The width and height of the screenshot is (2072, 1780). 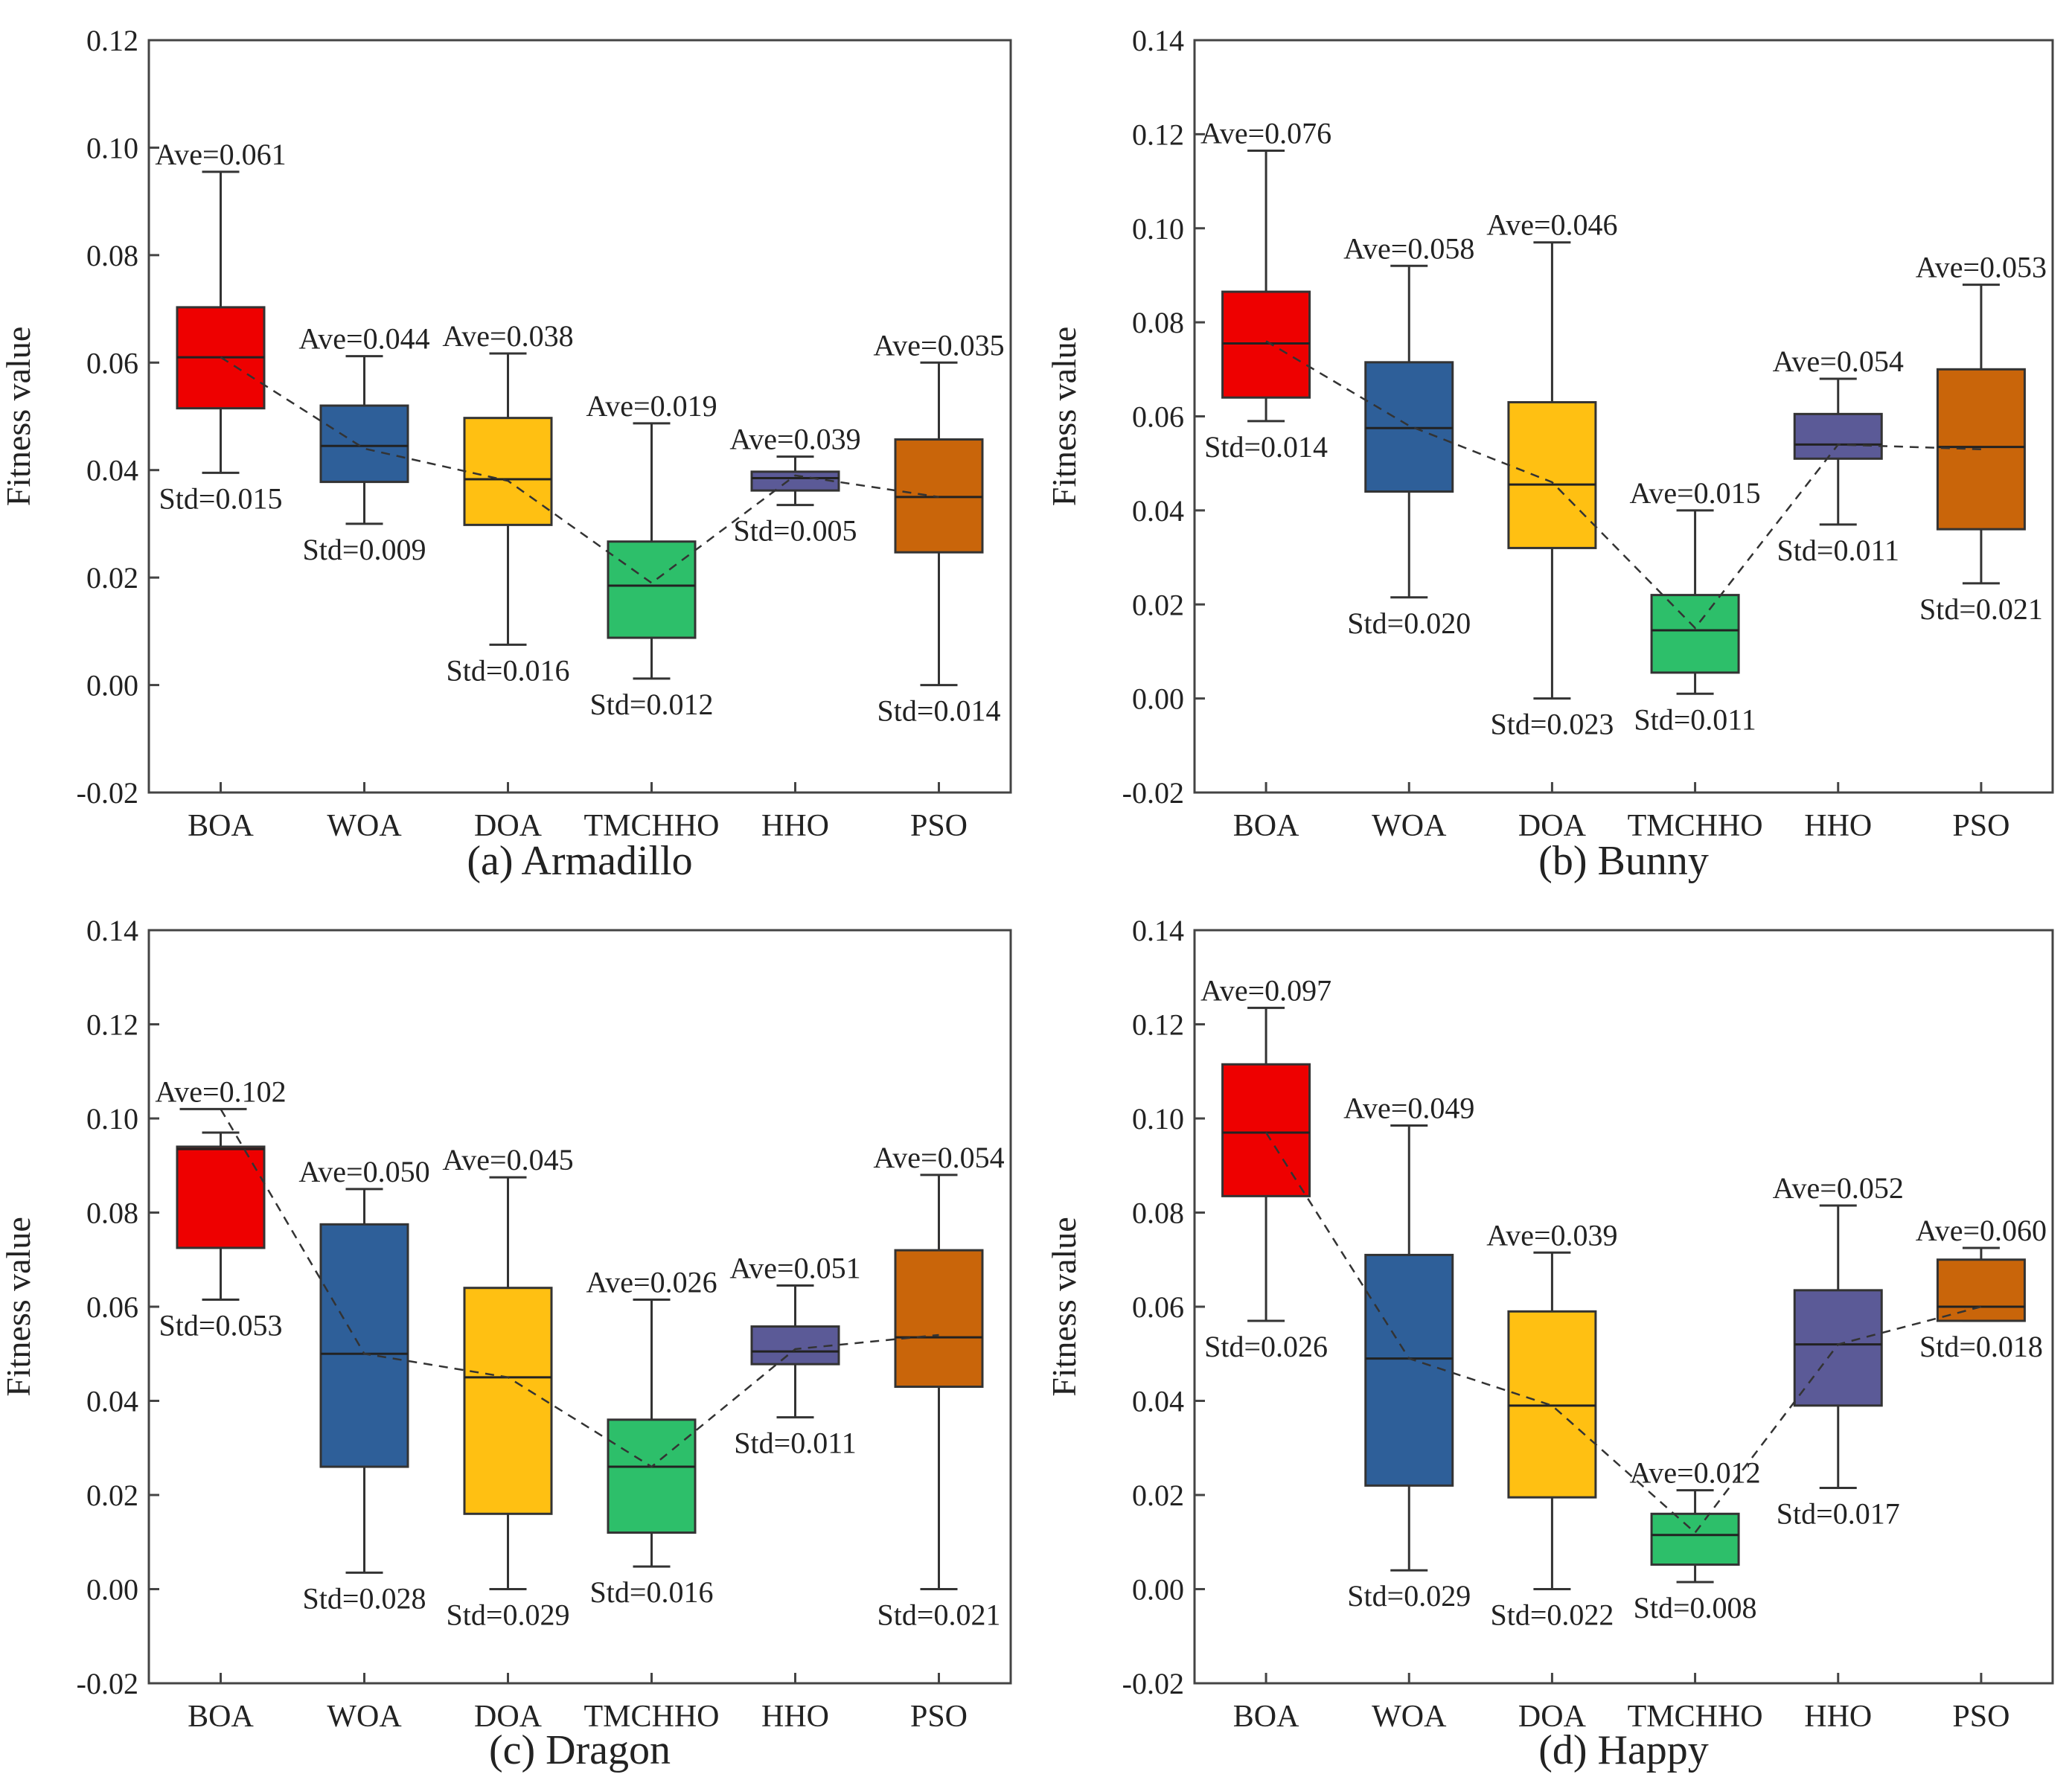 What do you see at coordinates (1695, 826) in the screenshot?
I see `x-tick-label: TMCHHO` at bounding box center [1695, 826].